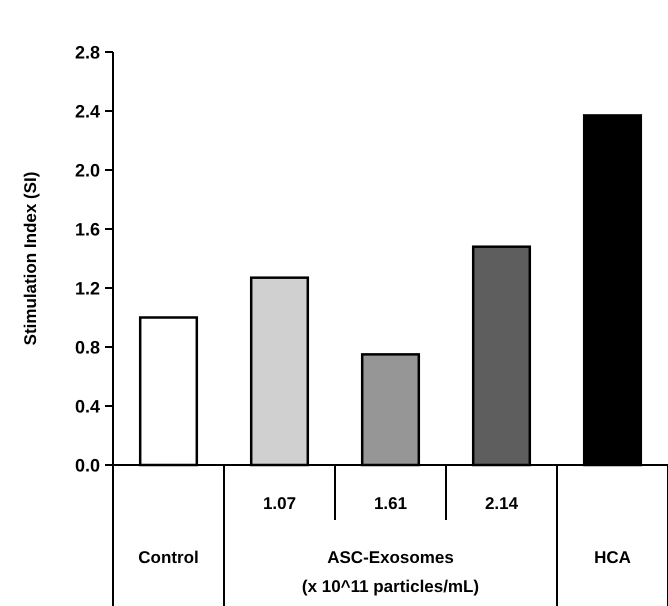 This screenshot has width=668, height=606. Describe the element at coordinates (87, 288) in the screenshot. I see `y-tick-label: 1.2` at that location.